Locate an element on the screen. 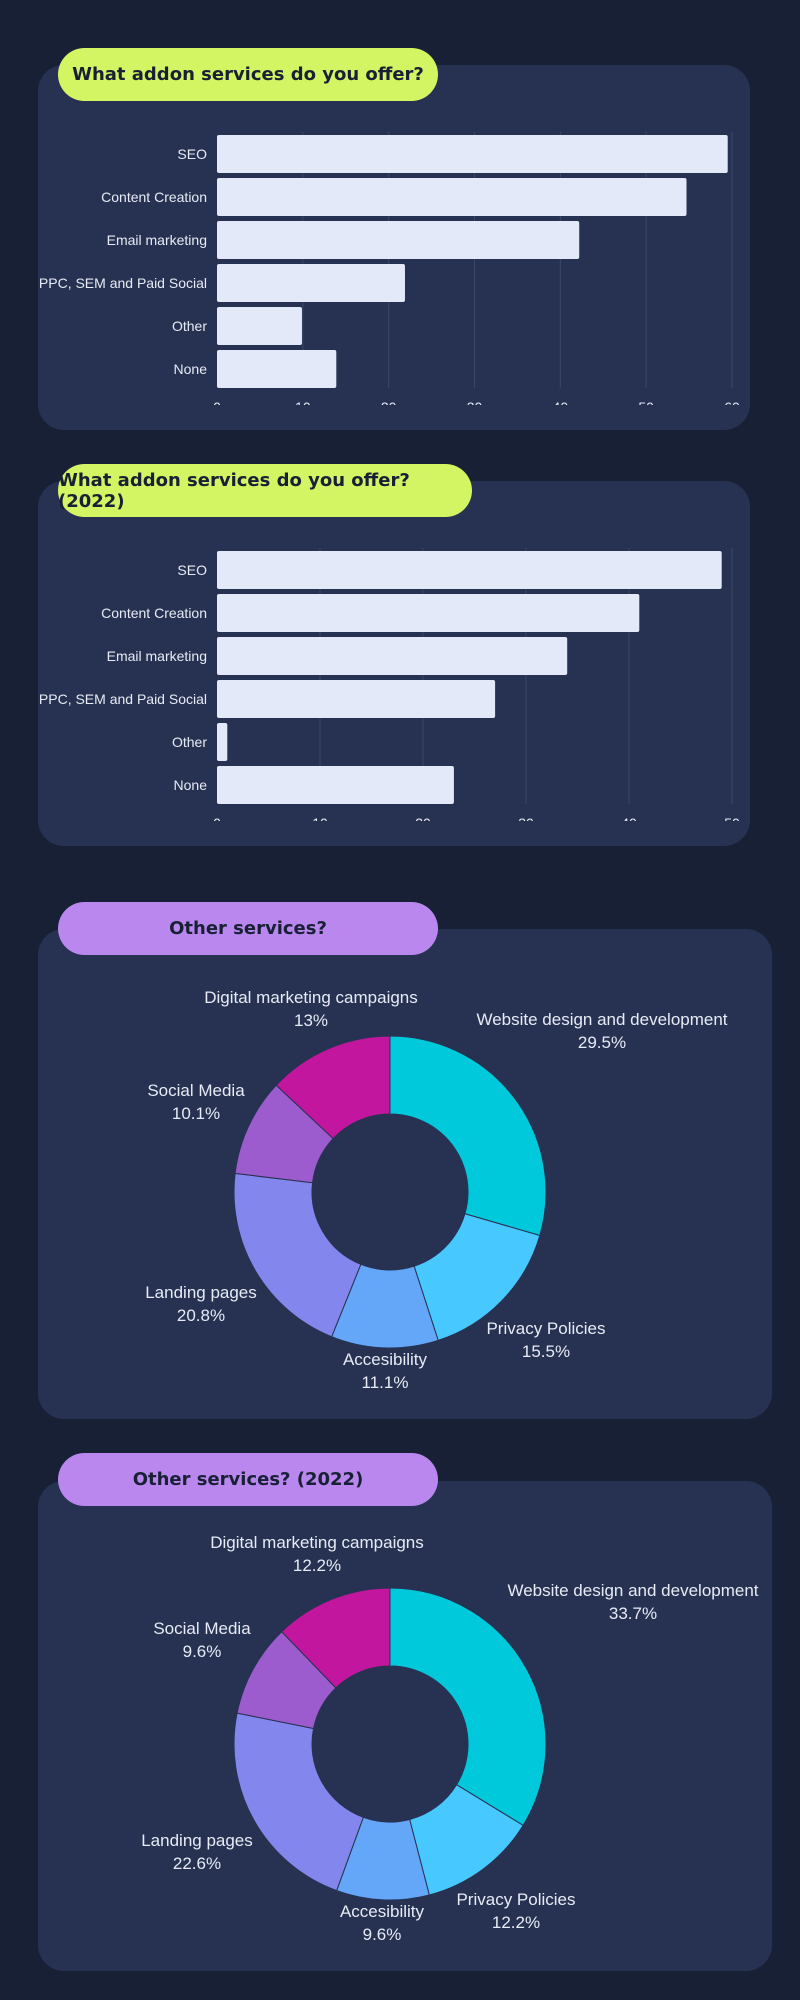 This screenshot has width=800, height=2000. slice-value-label: 20.8% is located at coordinates (201, 1315).